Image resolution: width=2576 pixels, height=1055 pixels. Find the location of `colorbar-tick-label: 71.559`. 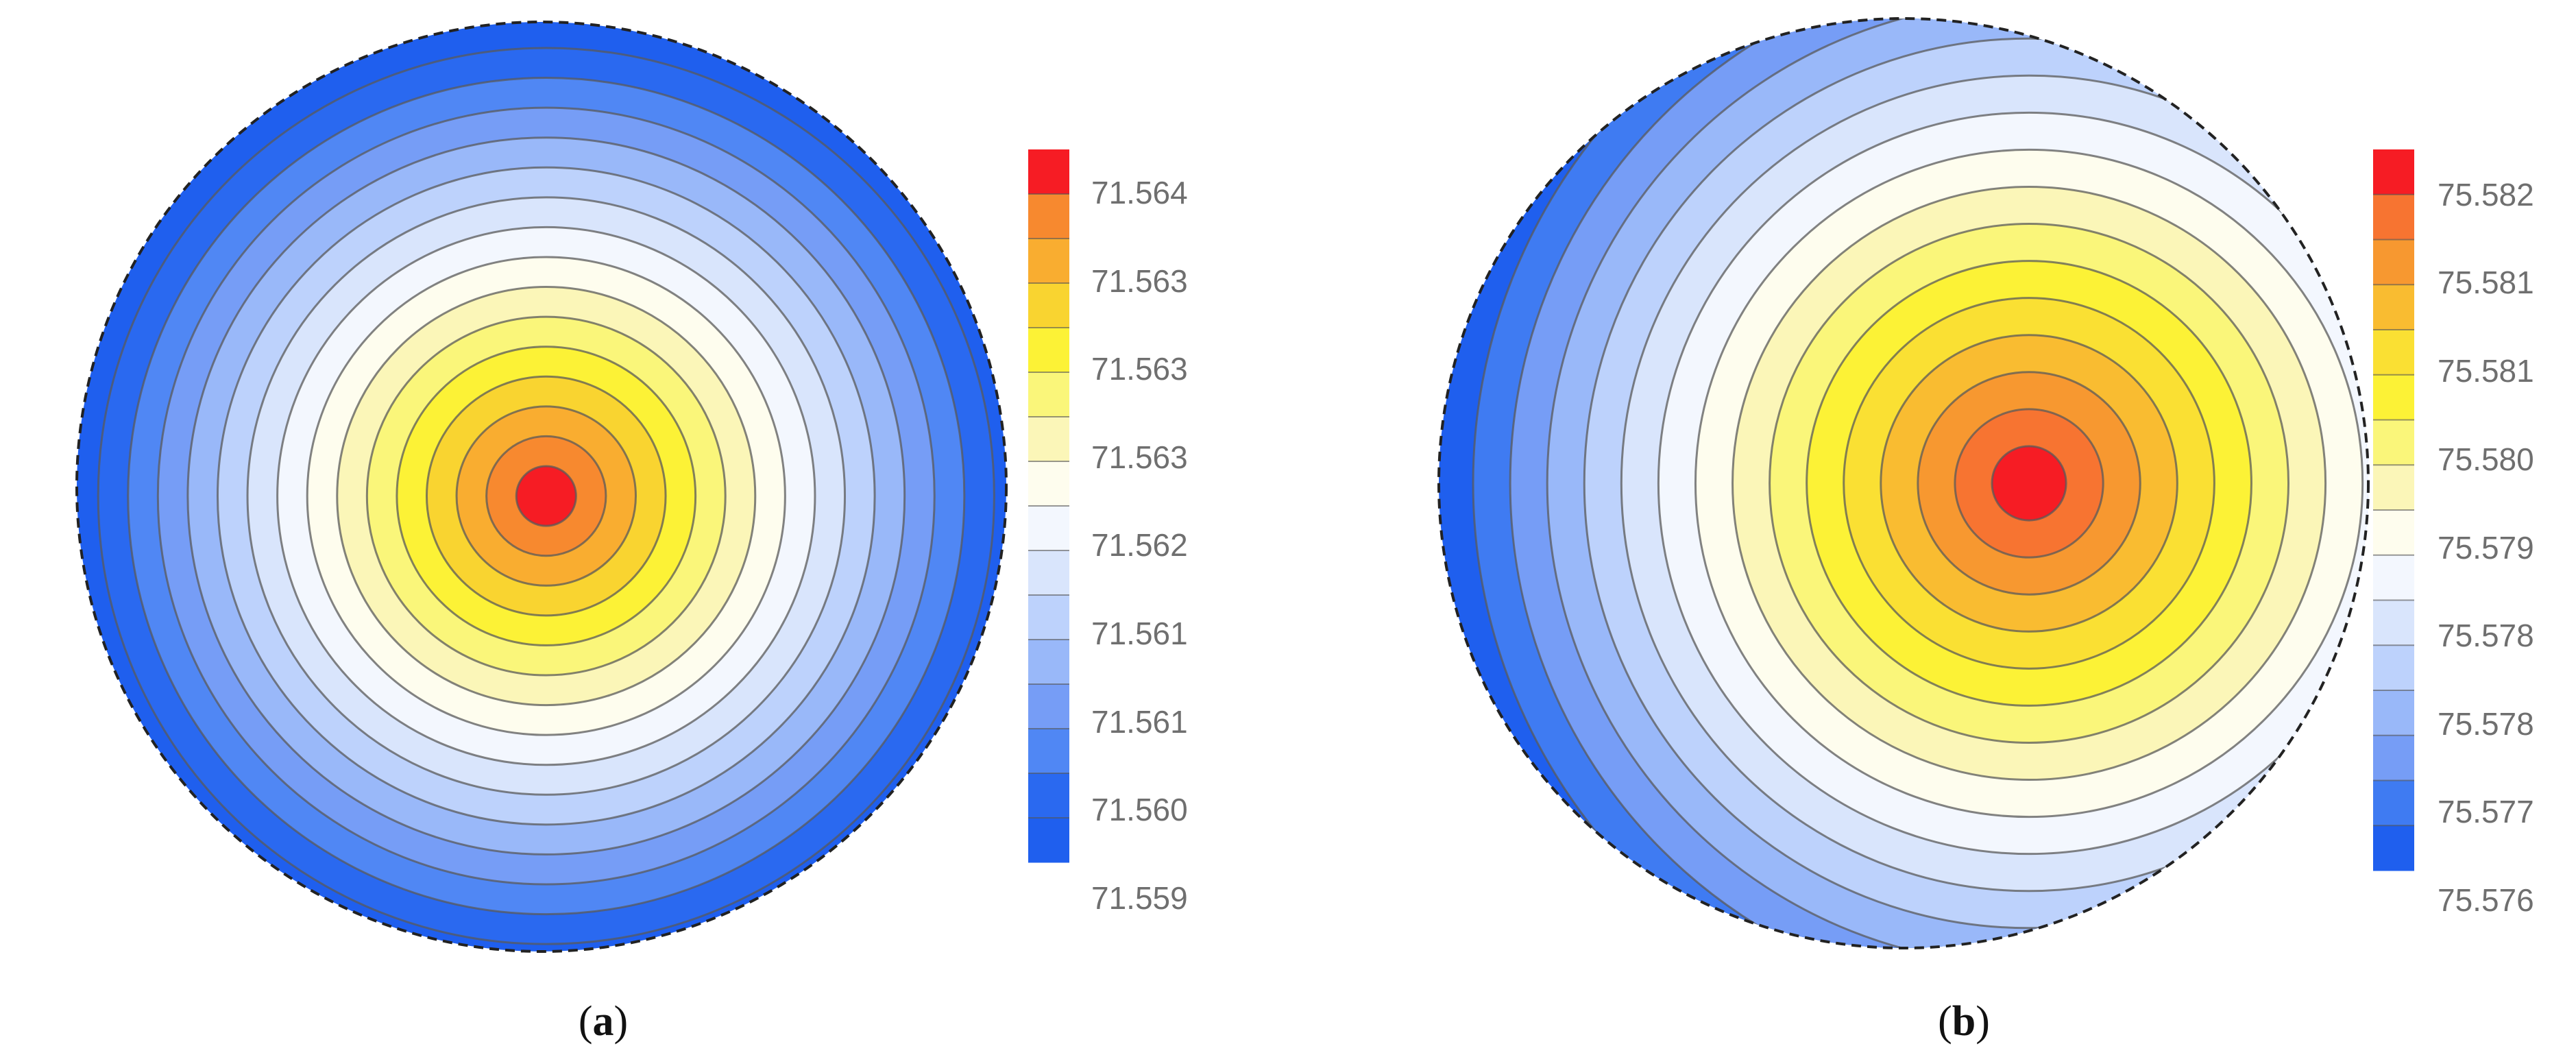

colorbar-tick-label: 71.559 is located at coordinates (1139, 898).